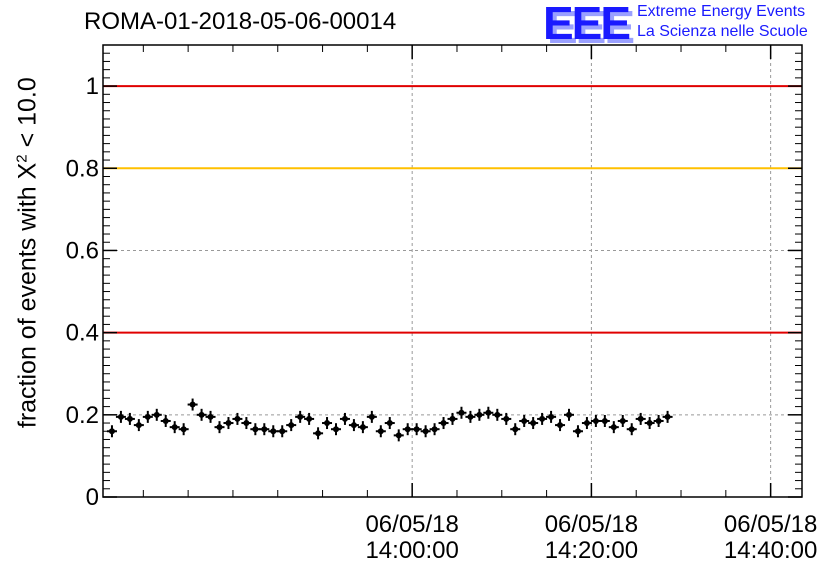 This screenshot has height=572, width=836. I want to click on y-axis-label: fraction of events with X2 < 10.0, so click(27, 253).